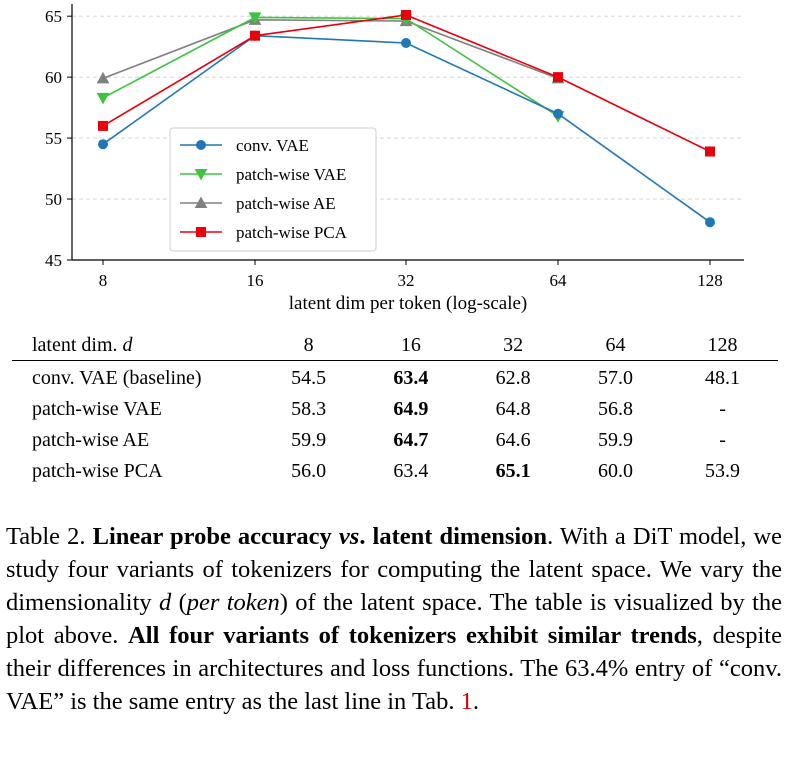 The image size is (788, 770). What do you see at coordinates (559, 280) in the screenshot?
I see `x-tick-label: 64` at bounding box center [559, 280].